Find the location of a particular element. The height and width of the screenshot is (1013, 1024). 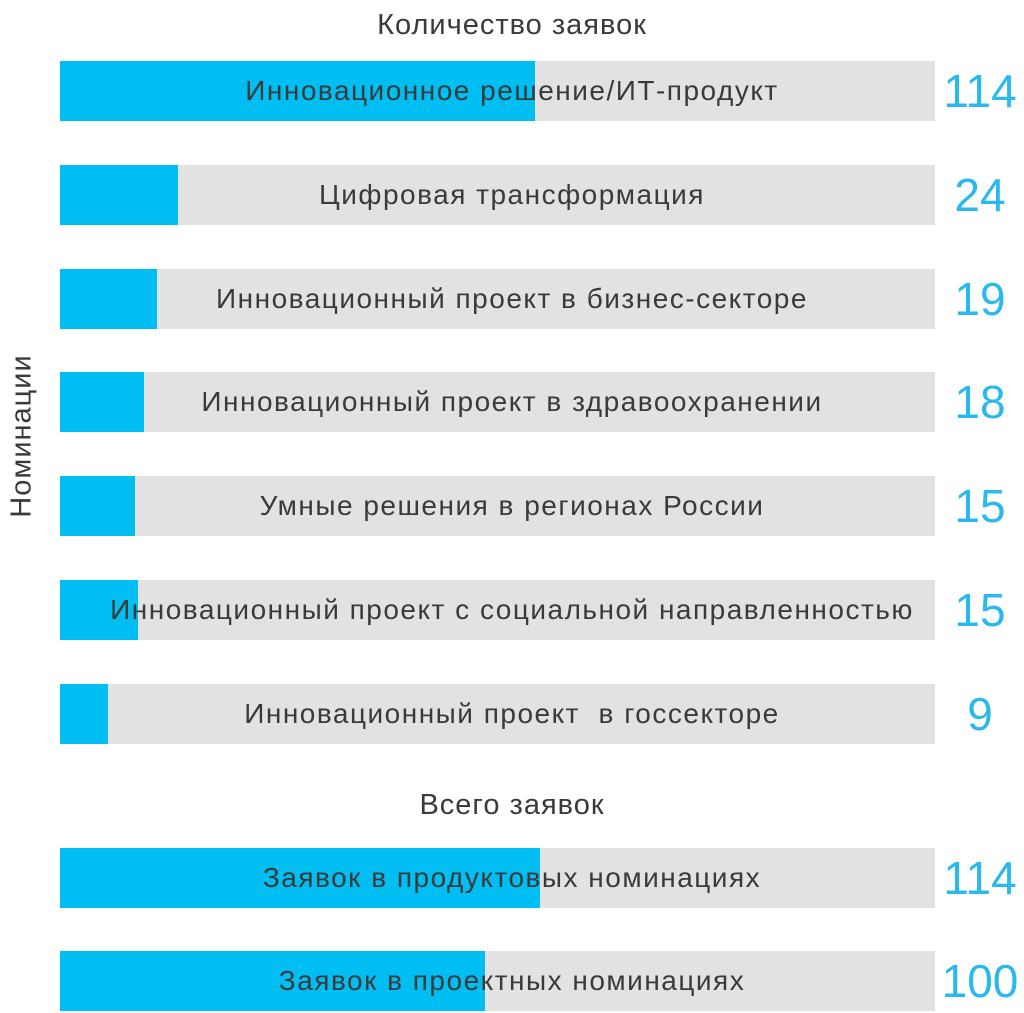

bar-value: 9 is located at coordinates (980, 714).